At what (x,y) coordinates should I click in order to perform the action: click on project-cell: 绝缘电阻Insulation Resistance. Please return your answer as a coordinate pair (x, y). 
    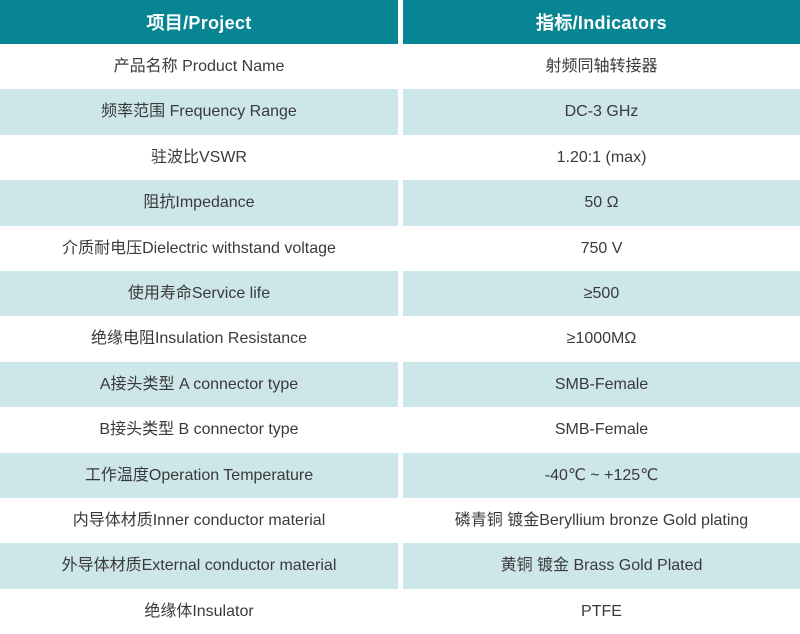
    Looking at the image, I should click on (199, 339).